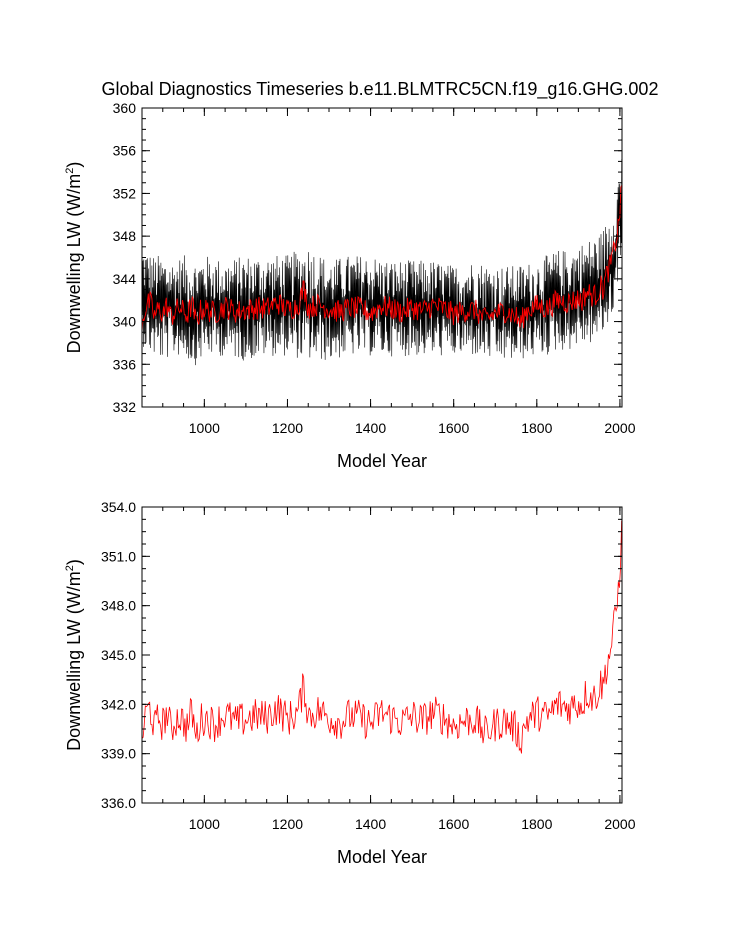 This screenshot has height=945, width=733. I want to click on y-tick-label: 342.0, so click(118, 704).